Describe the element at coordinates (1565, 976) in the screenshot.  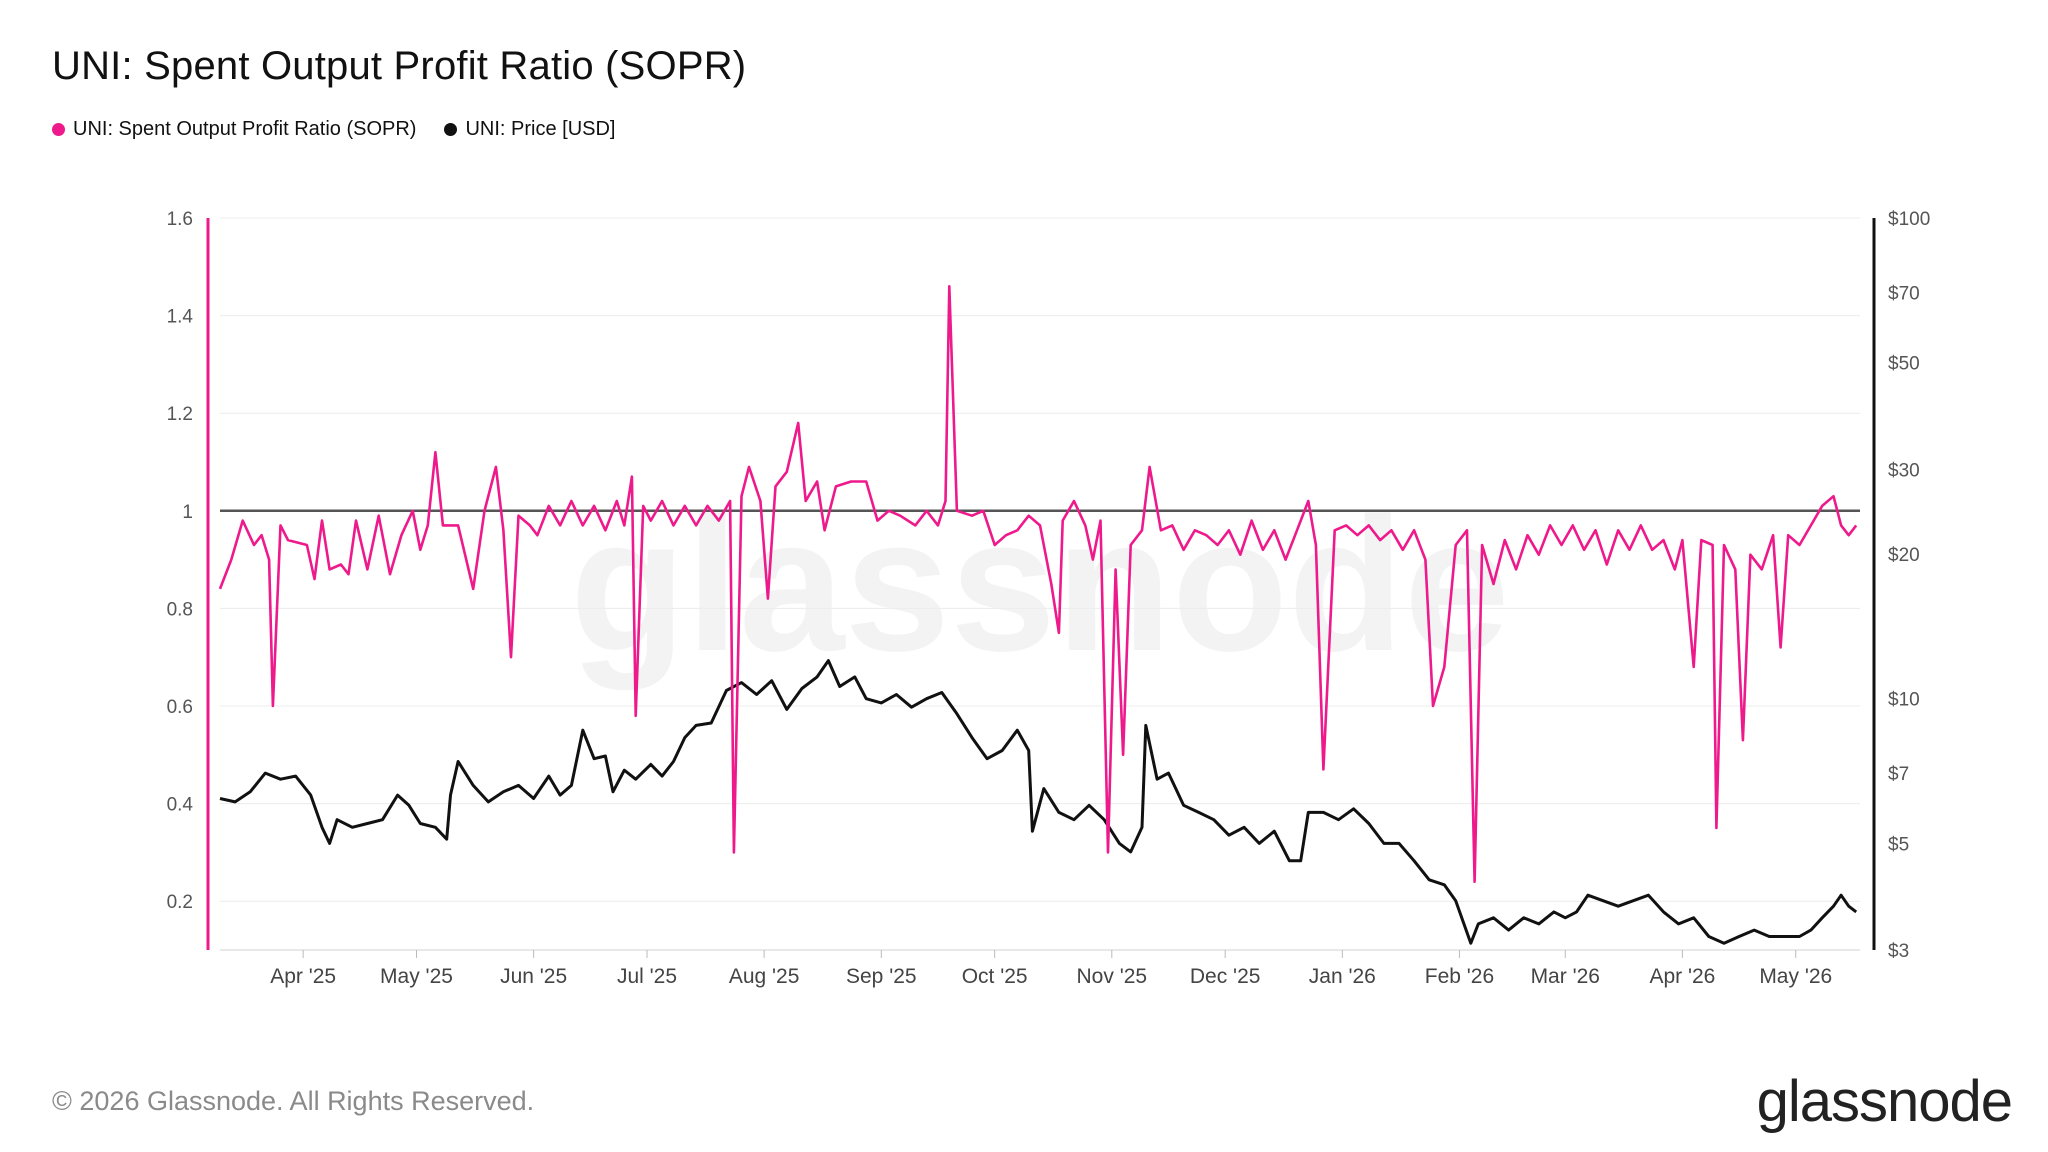
I see `x-tick-label: Mar '26` at that location.